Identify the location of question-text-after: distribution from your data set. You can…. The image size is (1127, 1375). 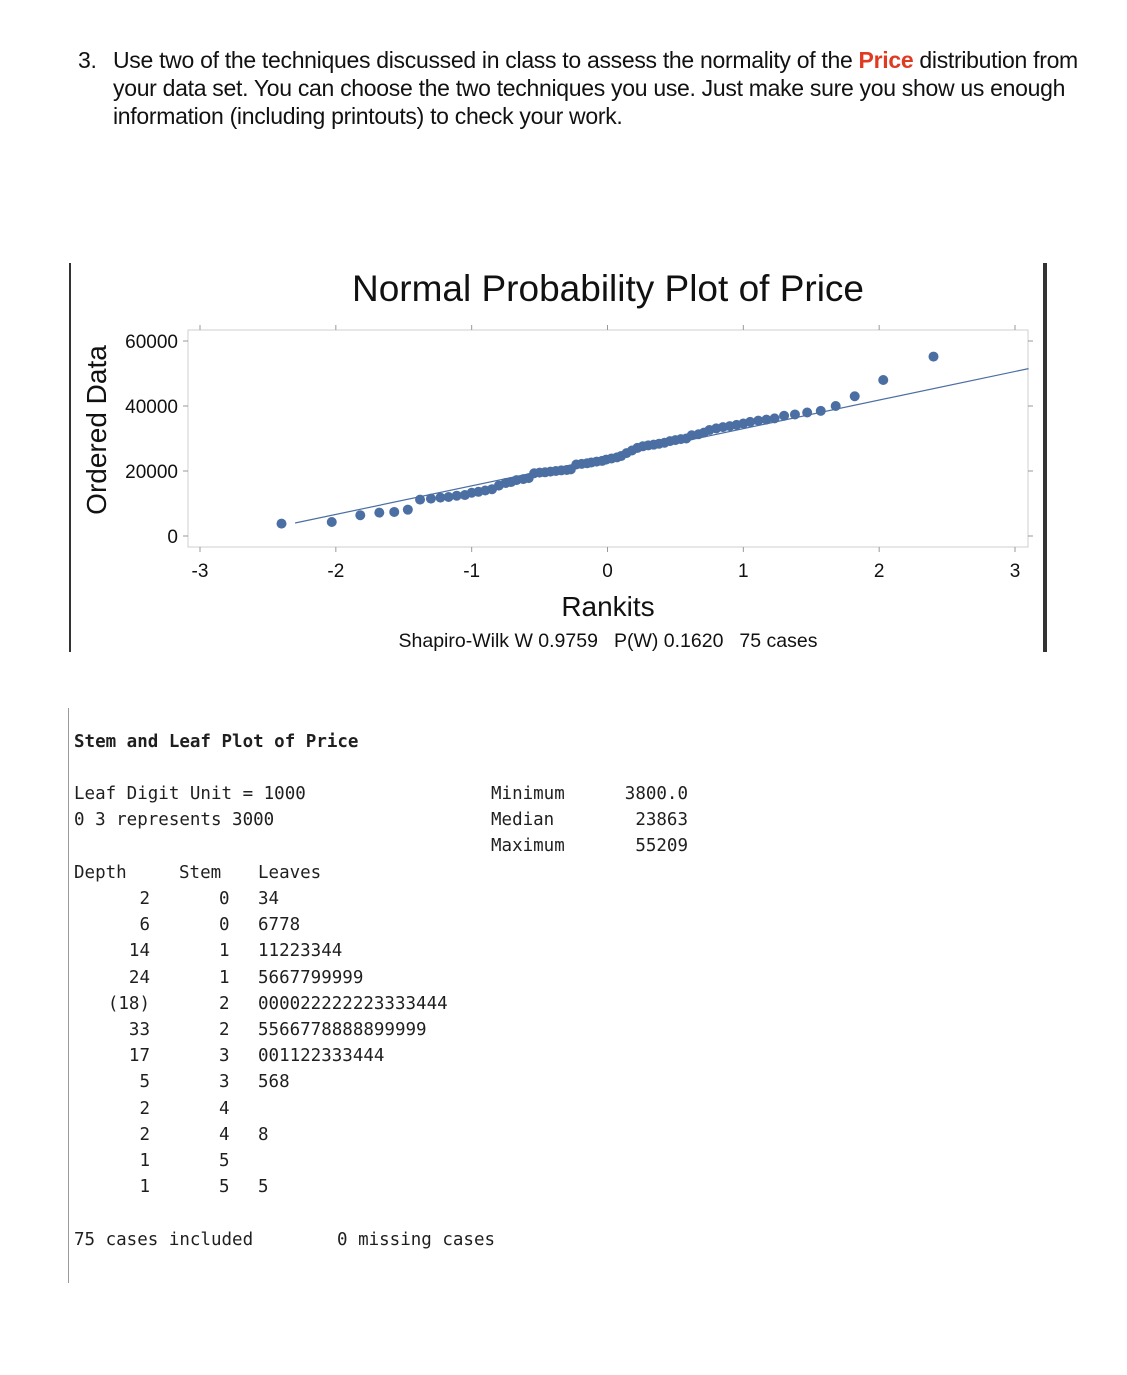
(595, 88).